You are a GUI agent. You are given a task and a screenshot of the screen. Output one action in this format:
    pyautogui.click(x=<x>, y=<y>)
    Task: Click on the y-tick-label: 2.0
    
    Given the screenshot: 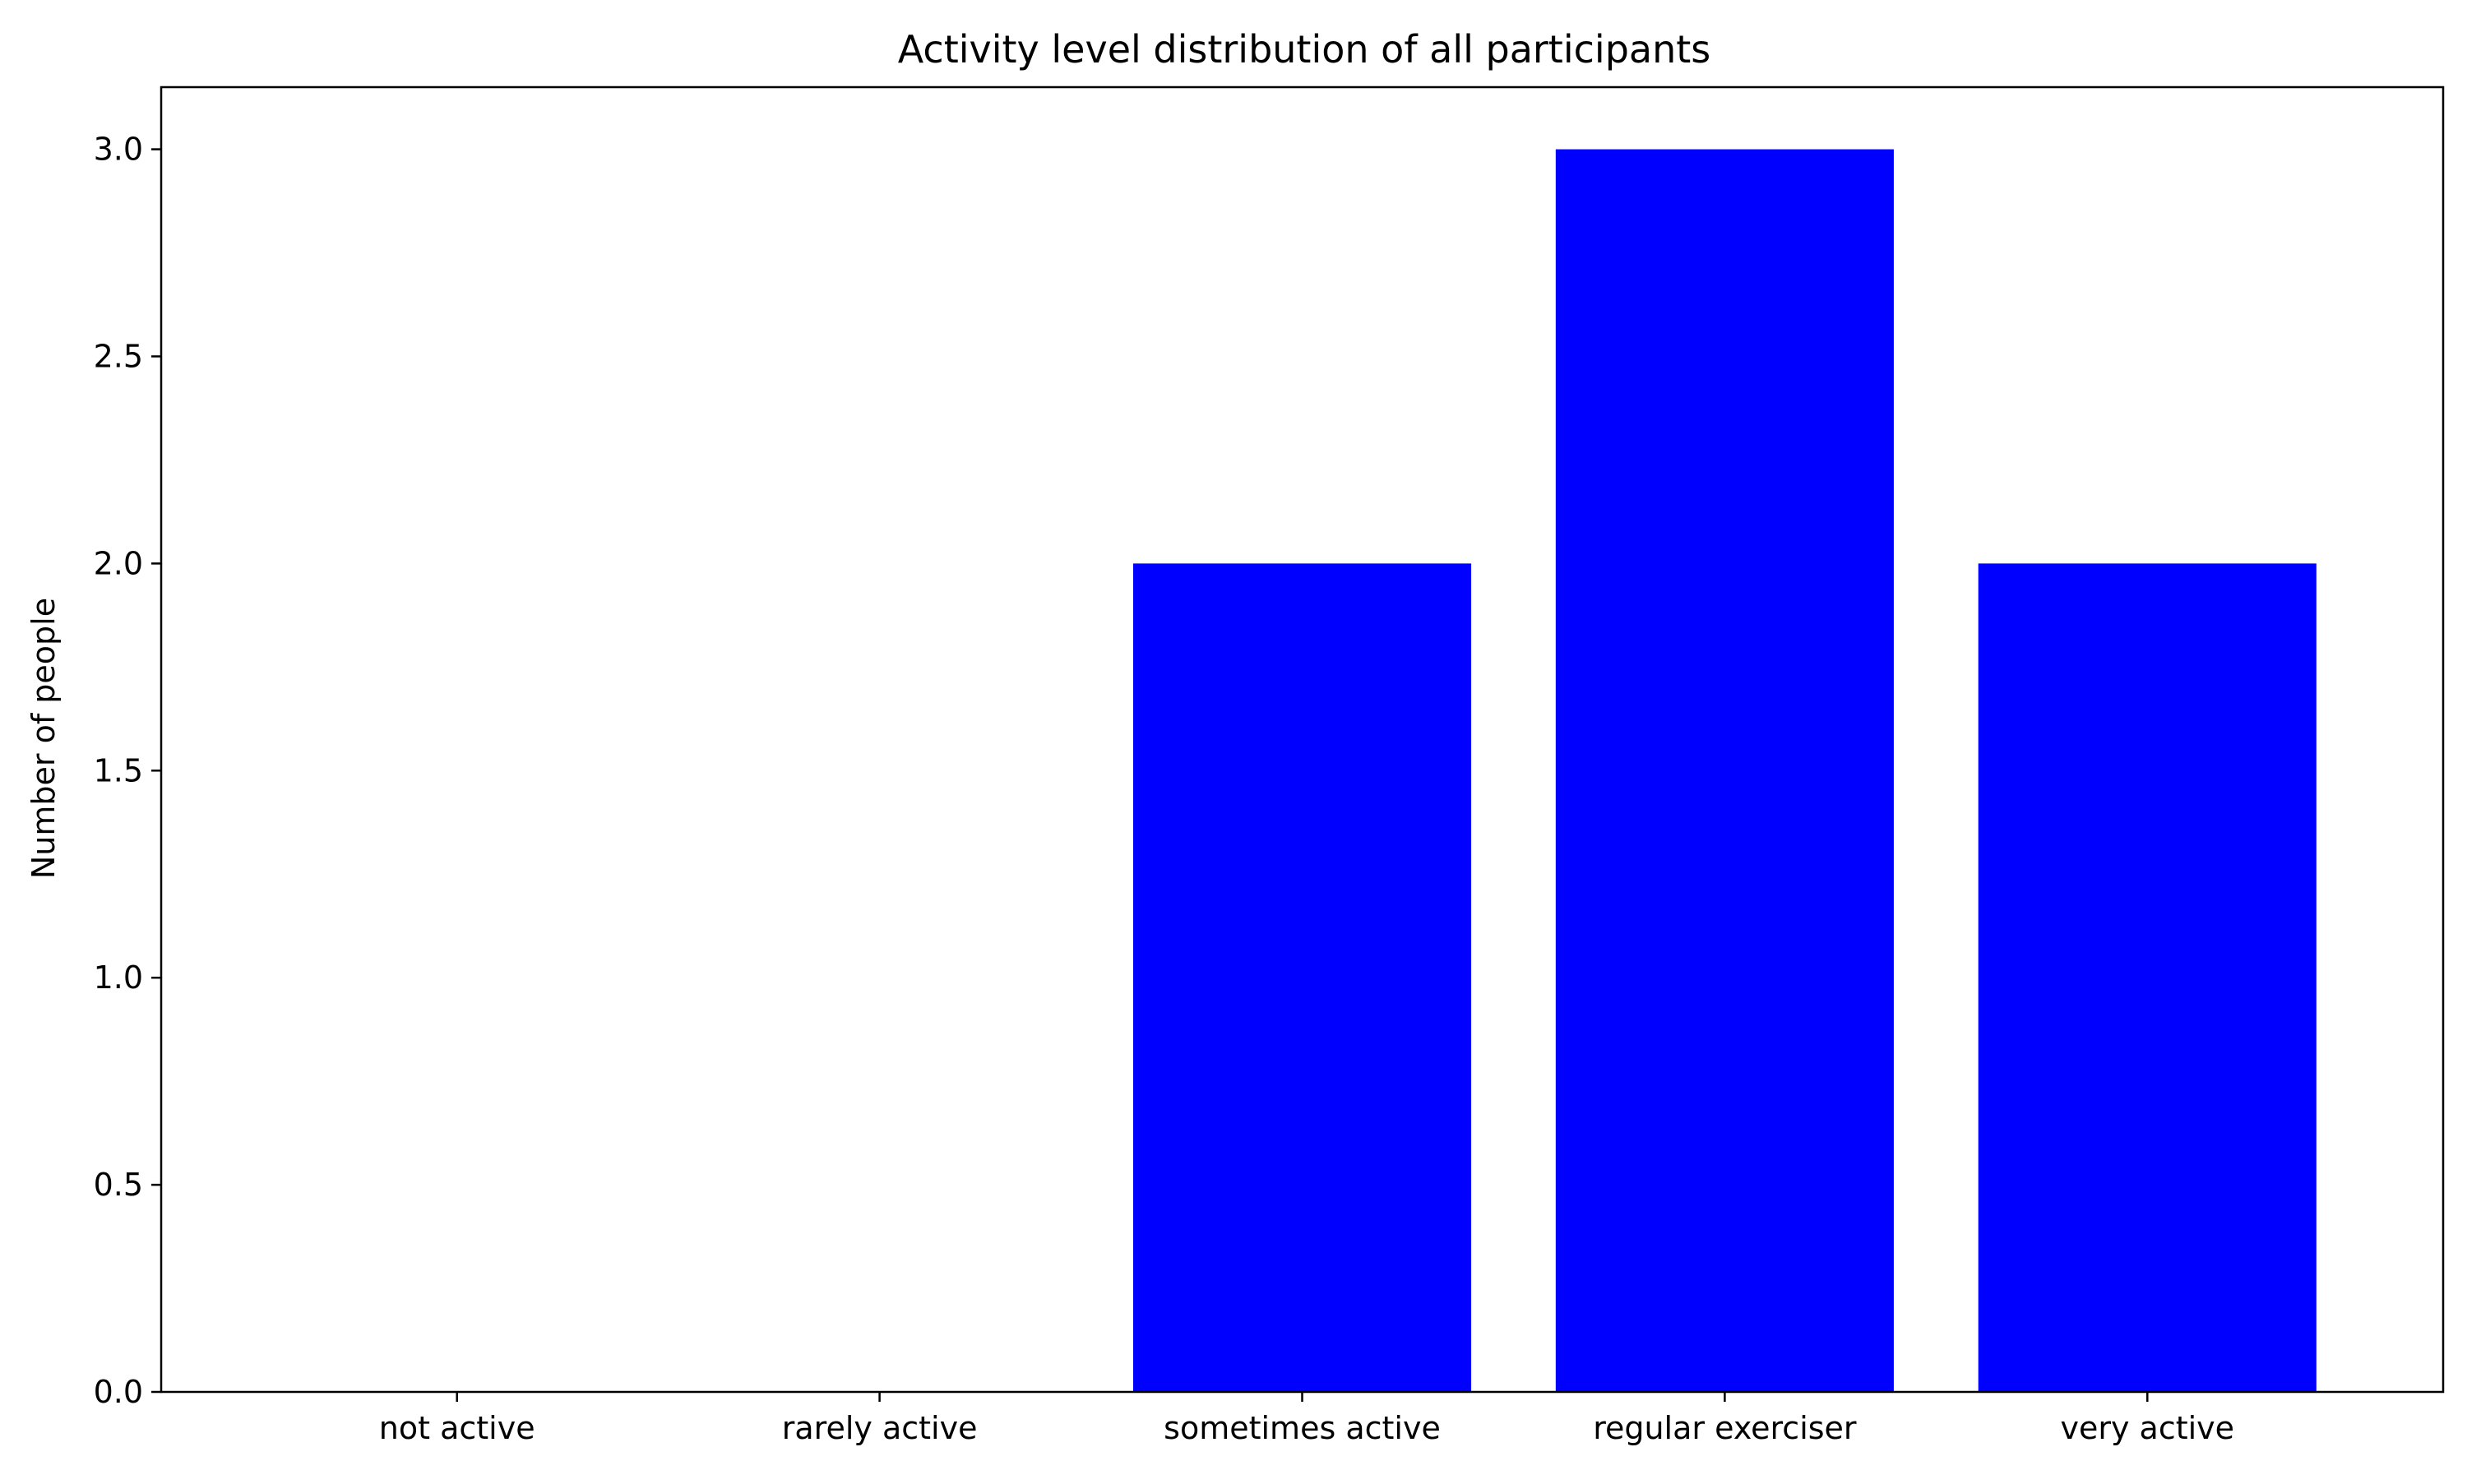 What is the action you would take?
    pyautogui.click(x=119, y=563)
    